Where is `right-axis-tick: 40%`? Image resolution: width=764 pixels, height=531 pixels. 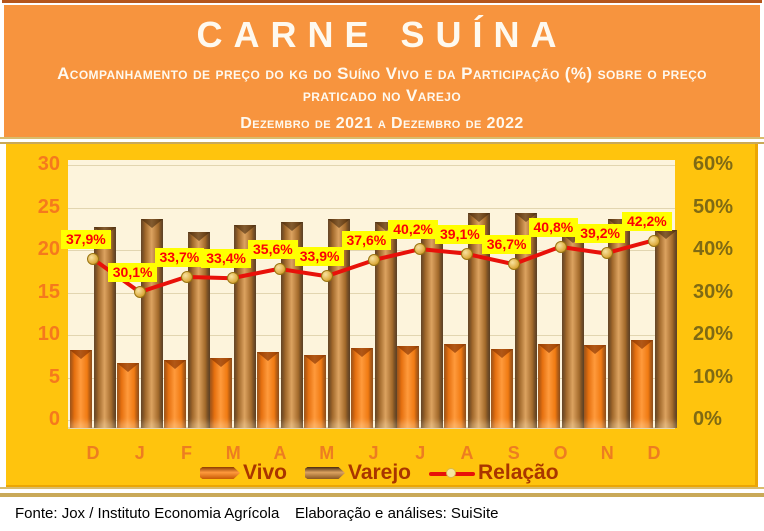
right-axis-tick: 40% is located at coordinates (713, 249).